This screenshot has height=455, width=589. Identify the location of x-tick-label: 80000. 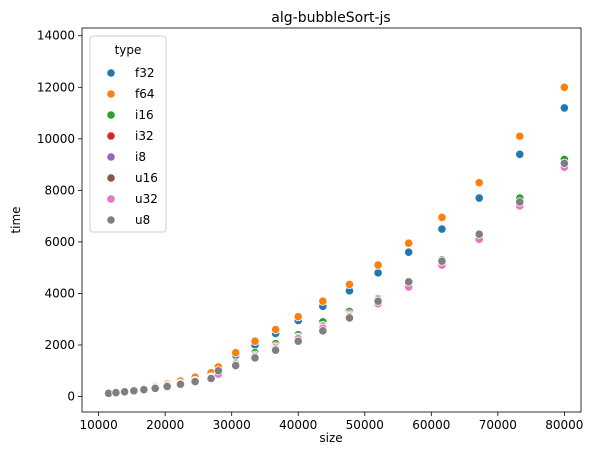
(564, 425).